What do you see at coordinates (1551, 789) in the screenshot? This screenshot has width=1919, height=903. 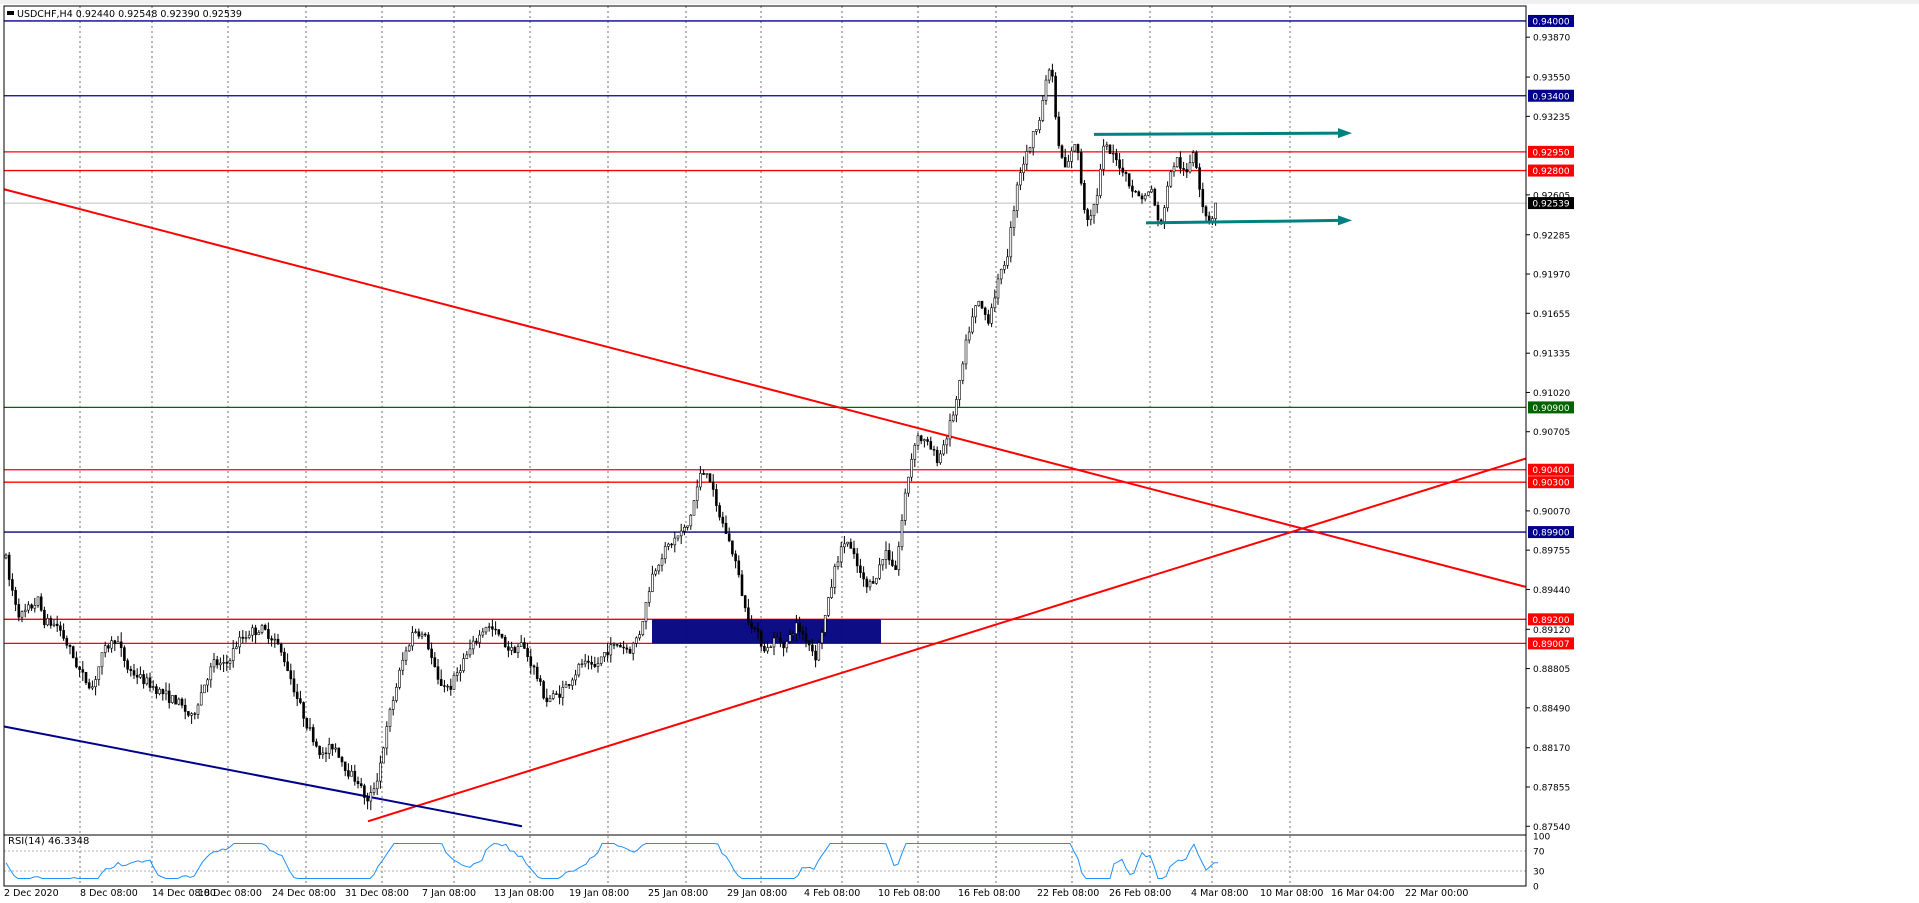 I see `y-tick-label: 0.87855` at bounding box center [1551, 789].